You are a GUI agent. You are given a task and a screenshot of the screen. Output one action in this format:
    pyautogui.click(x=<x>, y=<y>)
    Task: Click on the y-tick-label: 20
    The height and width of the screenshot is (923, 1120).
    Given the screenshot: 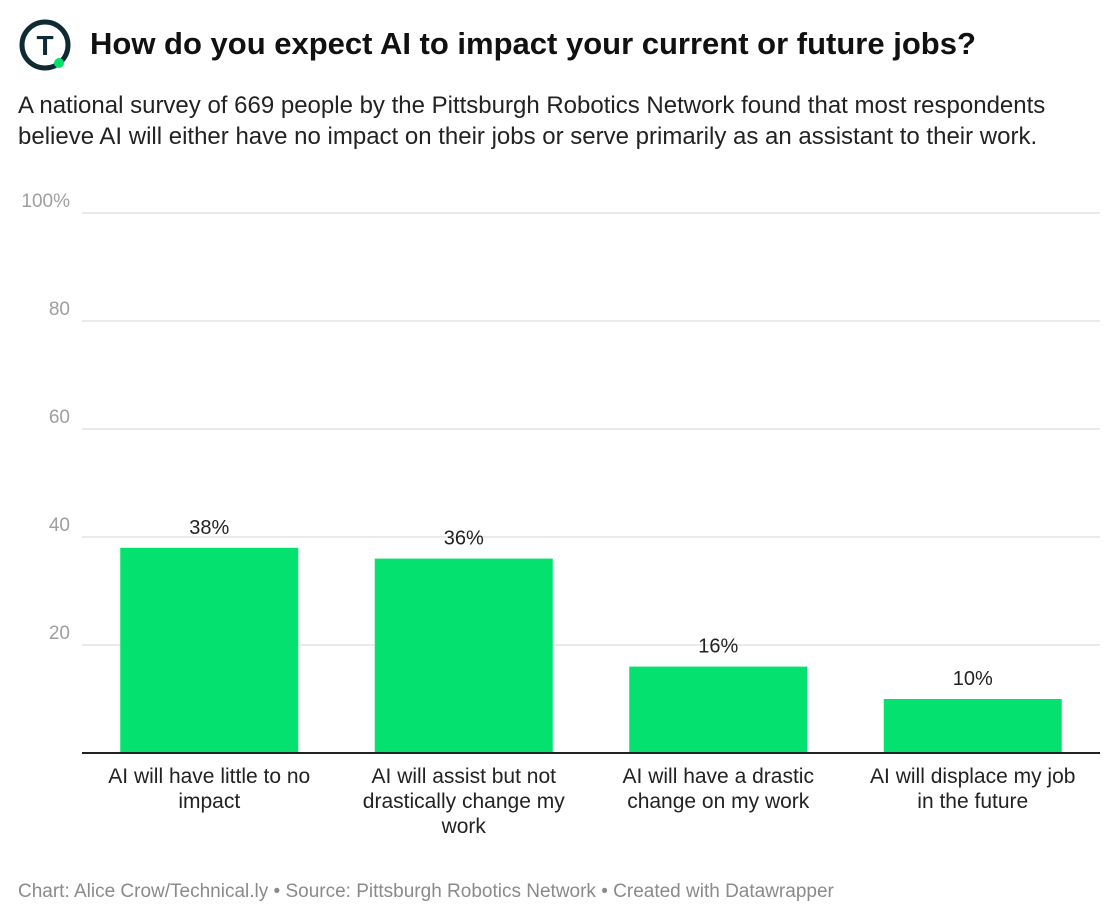 What is the action you would take?
    pyautogui.click(x=59, y=633)
    